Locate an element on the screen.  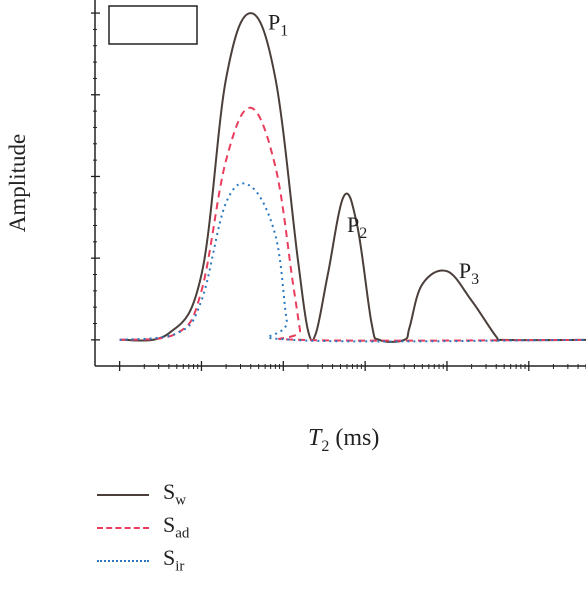
x-axis-label: T2 (ms) is located at coordinates (343, 440).